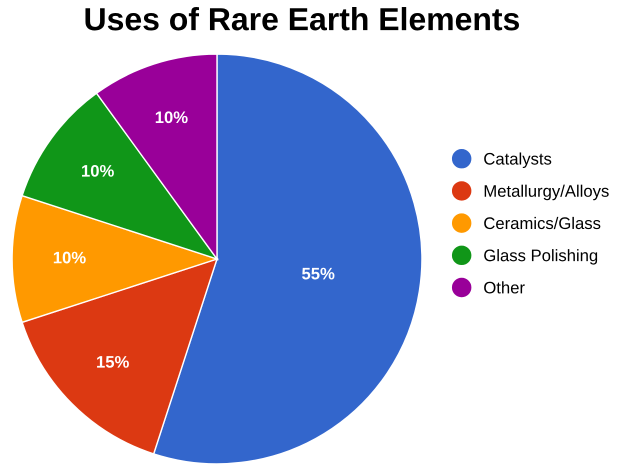 This screenshot has width=629, height=468. I want to click on data-label: 55%, so click(318, 274).